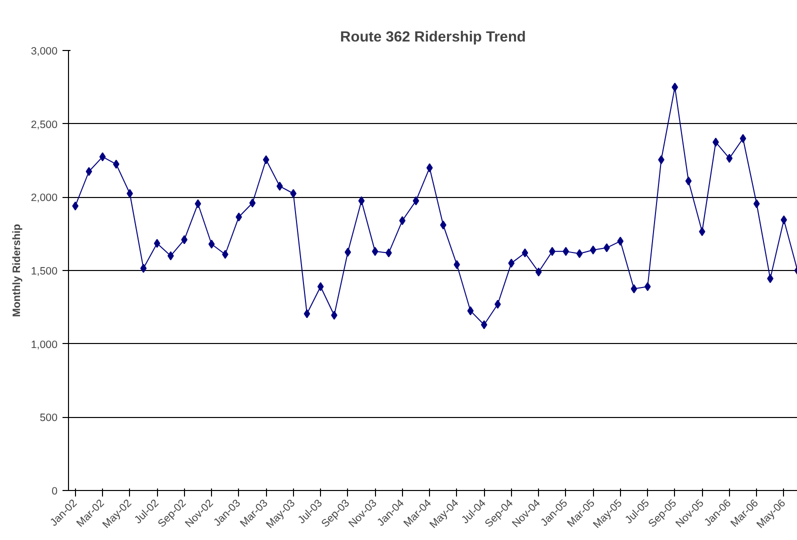 The height and width of the screenshot is (540, 797). Describe the element at coordinates (433, 38) in the screenshot. I see `chart-title: Route 362 Ridership Trend` at that location.